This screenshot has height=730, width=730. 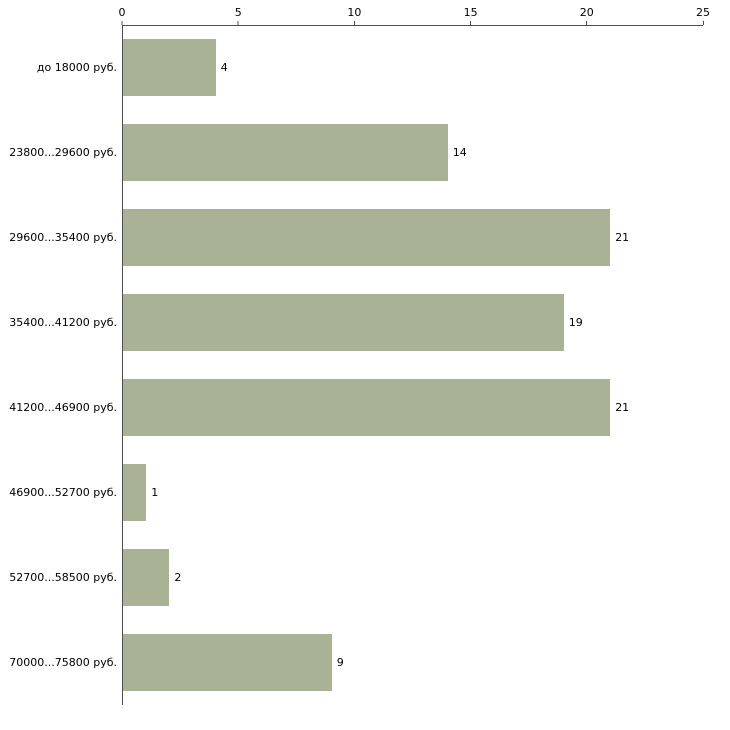 I want to click on x-tick: 25, so click(x=703, y=15).